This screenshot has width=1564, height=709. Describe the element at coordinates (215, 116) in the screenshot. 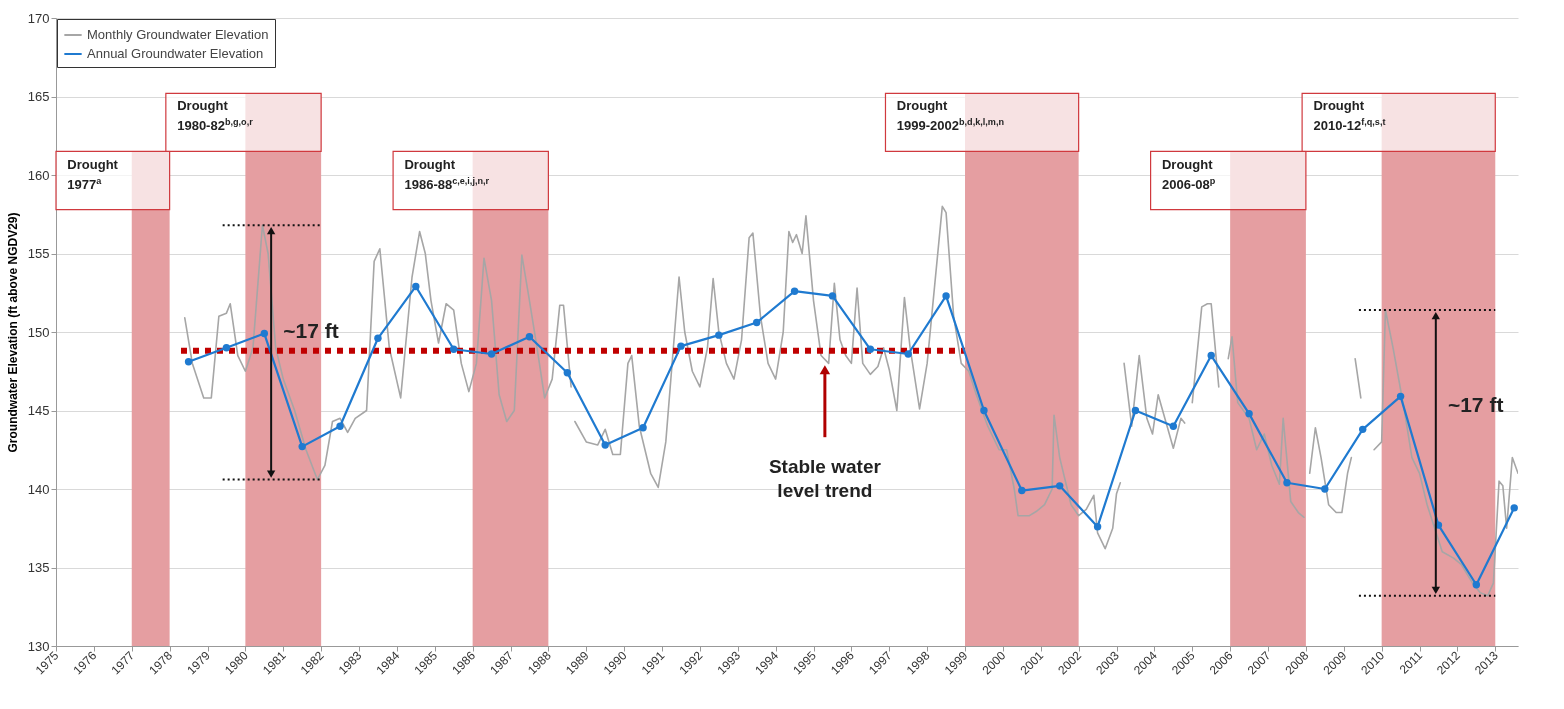

I see `band-label: Drought 1980-82$^{b,g,o,r}$` at that location.